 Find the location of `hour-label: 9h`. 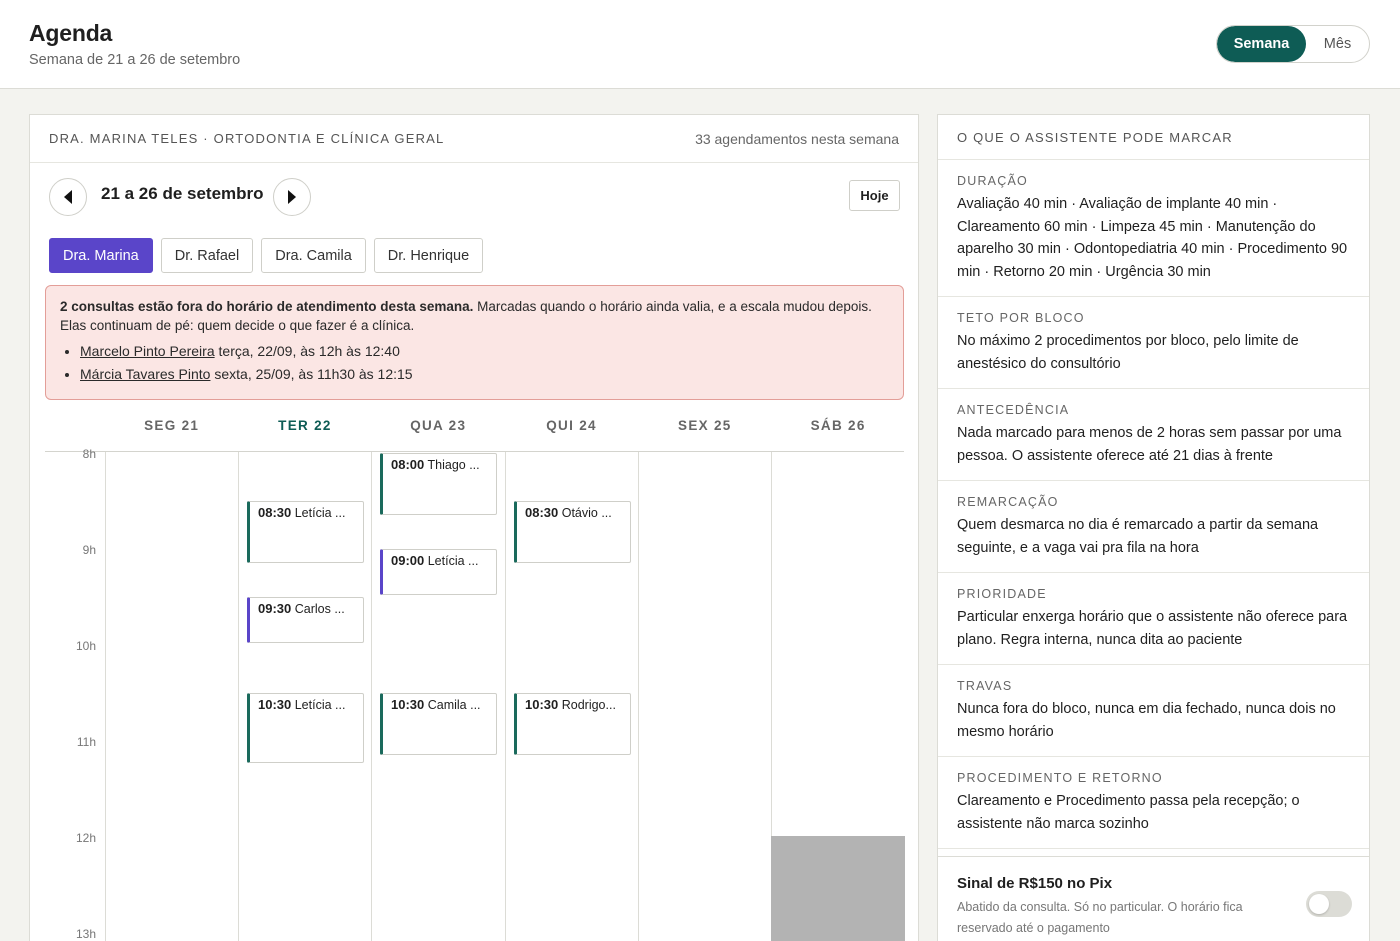

hour-label: 9h is located at coordinates (89, 550).